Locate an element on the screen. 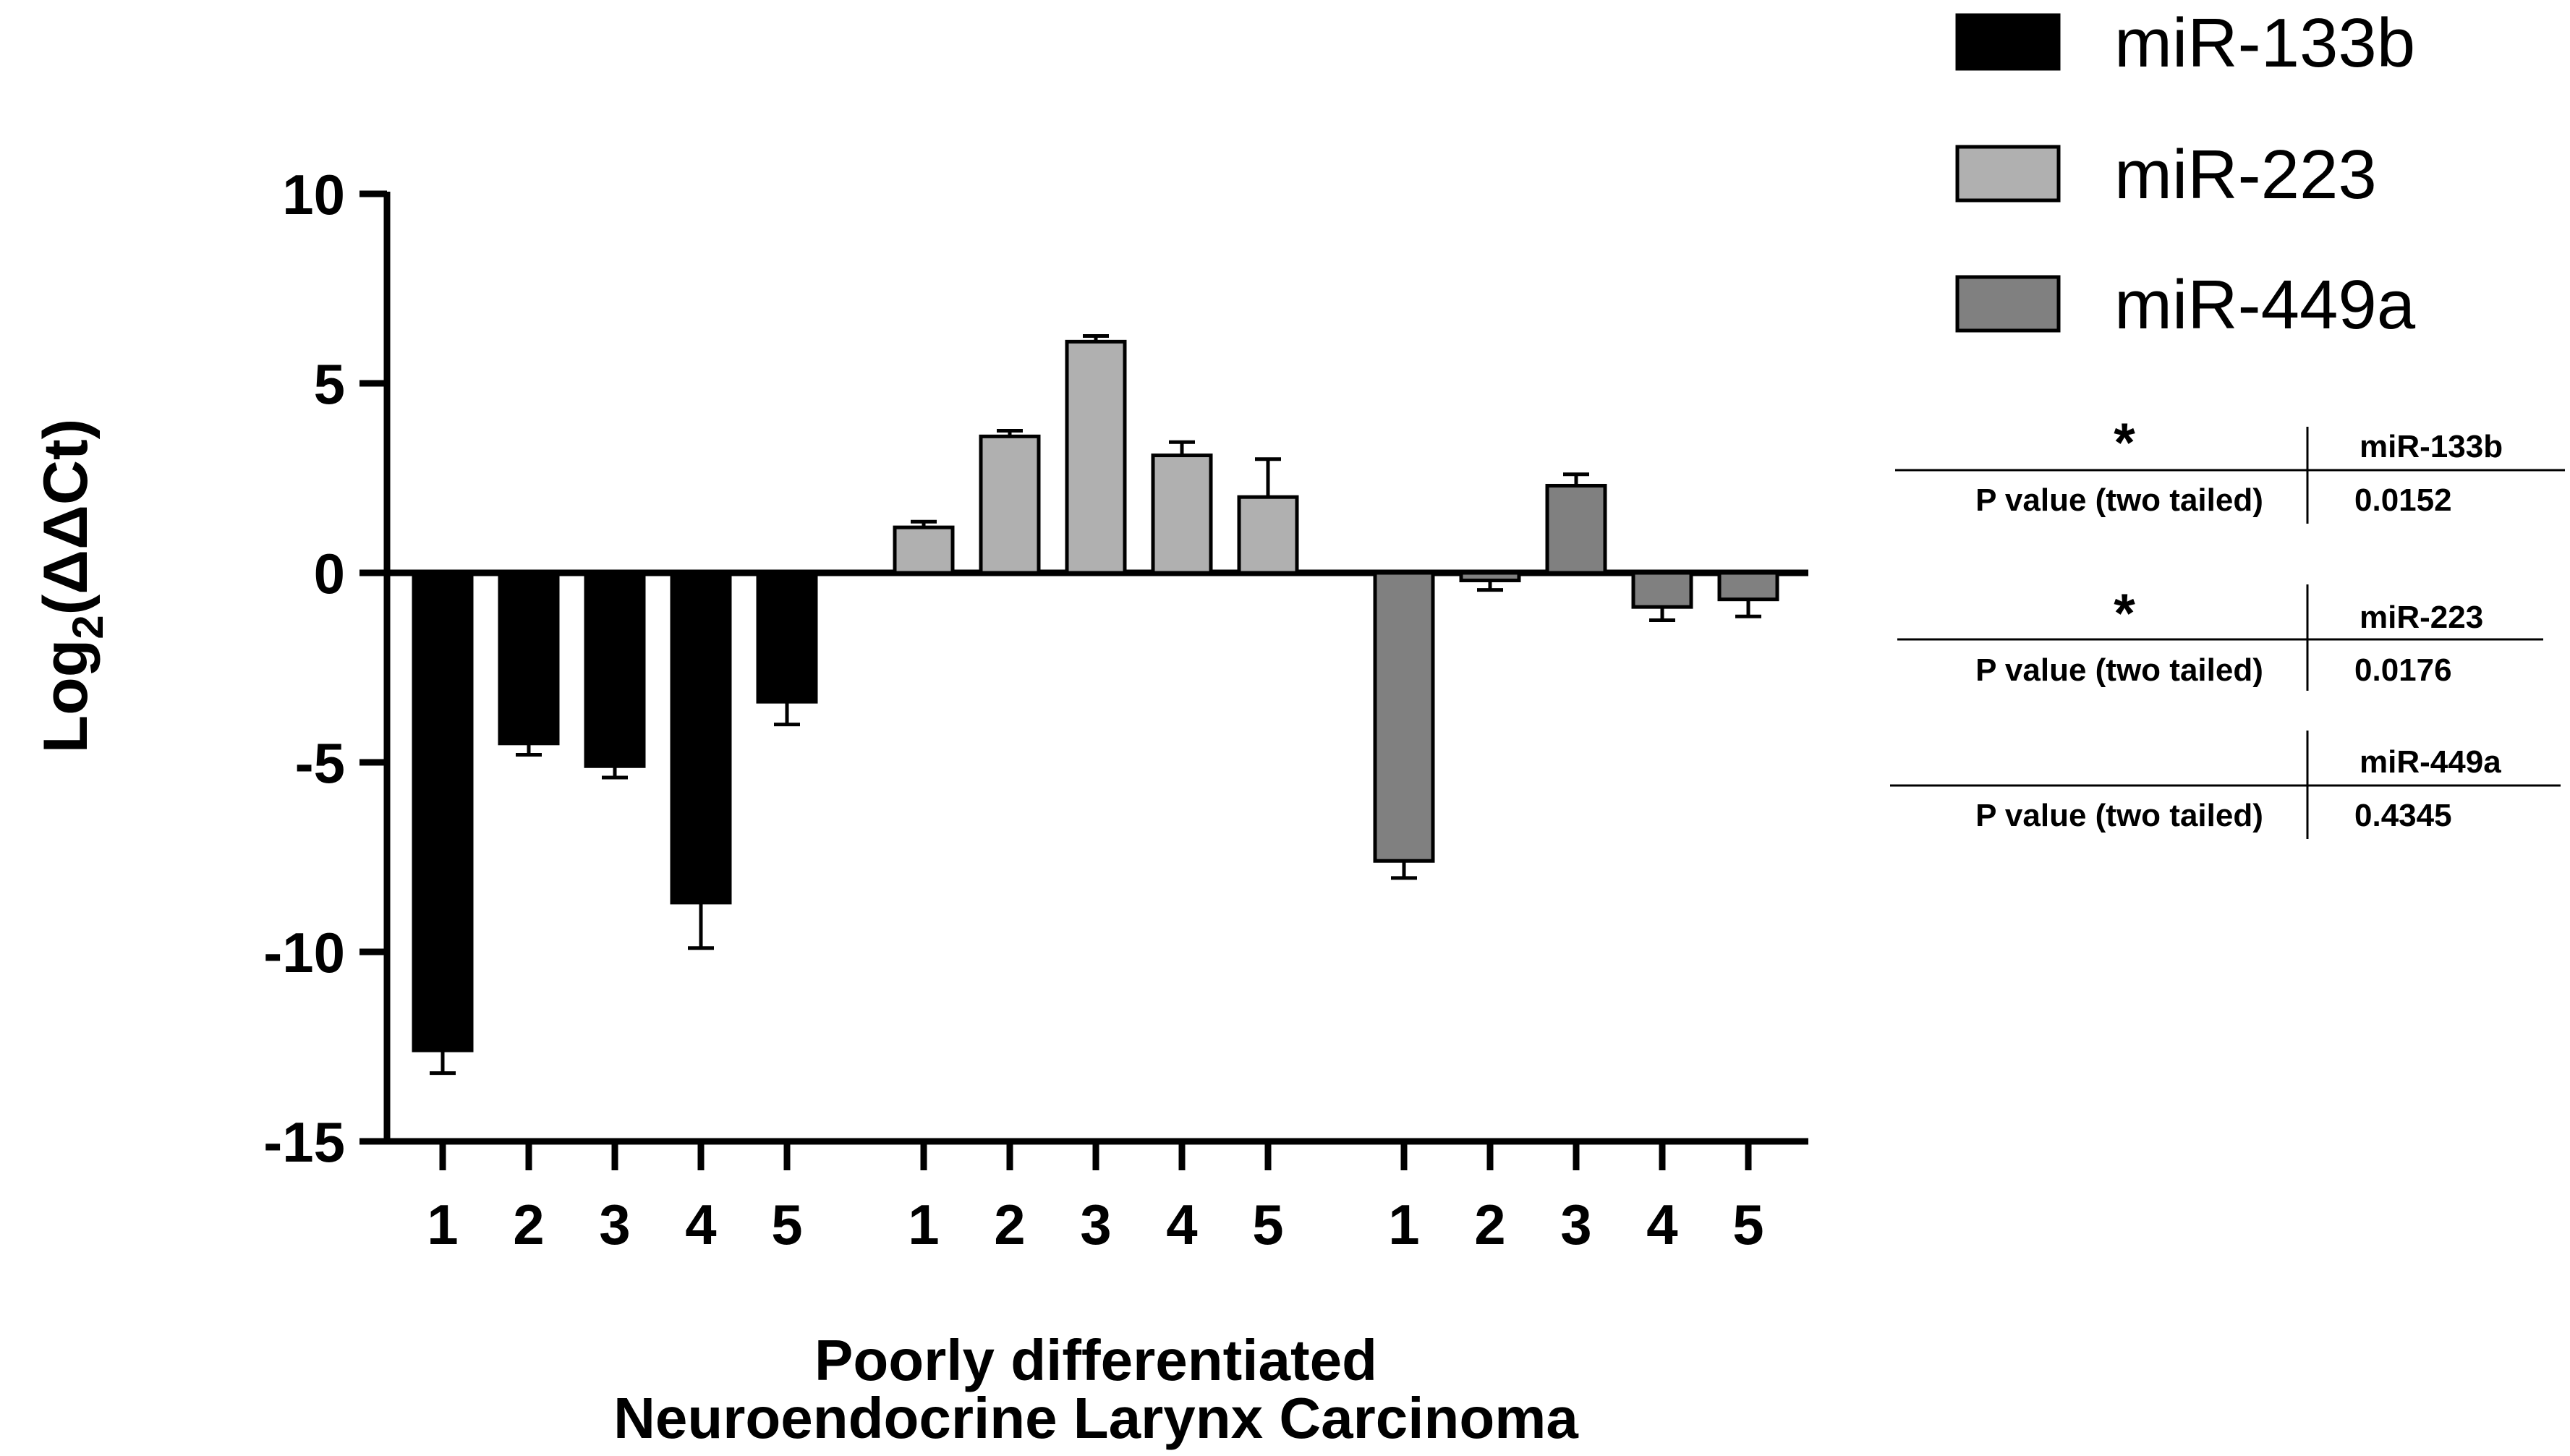 The width and height of the screenshot is (2570, 1456). stats-header-miR-133b: miR-133b is located at coordinates (2431, 446).